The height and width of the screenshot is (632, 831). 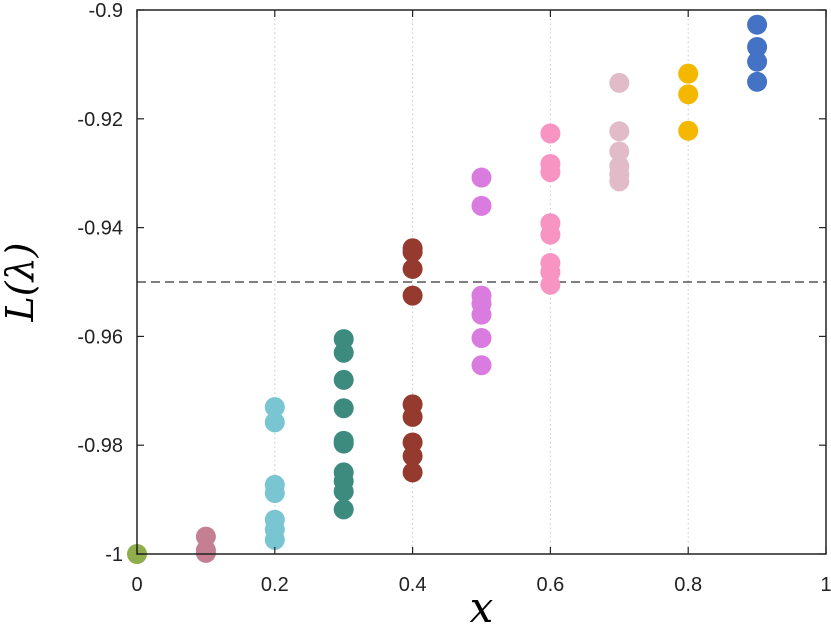 What do you see at coordinates (100, 229) in the screenshot?
I see `y-tick-label: -0.94` at bounding box center [100, 229].